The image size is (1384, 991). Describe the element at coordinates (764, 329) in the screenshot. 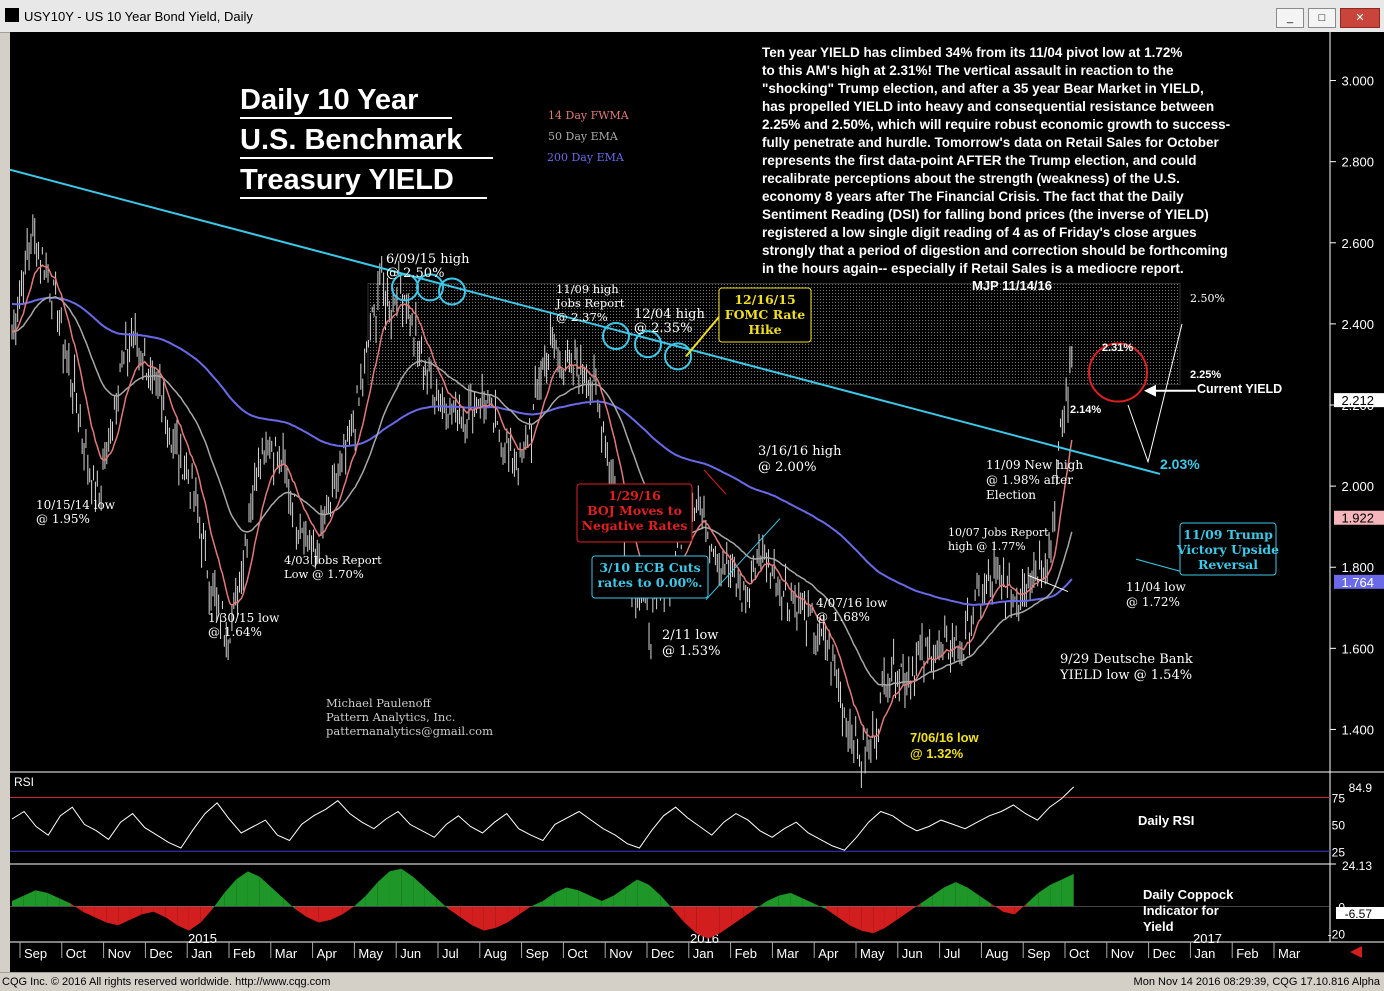

I see `boxed-annotation-line: Hike` at that location.